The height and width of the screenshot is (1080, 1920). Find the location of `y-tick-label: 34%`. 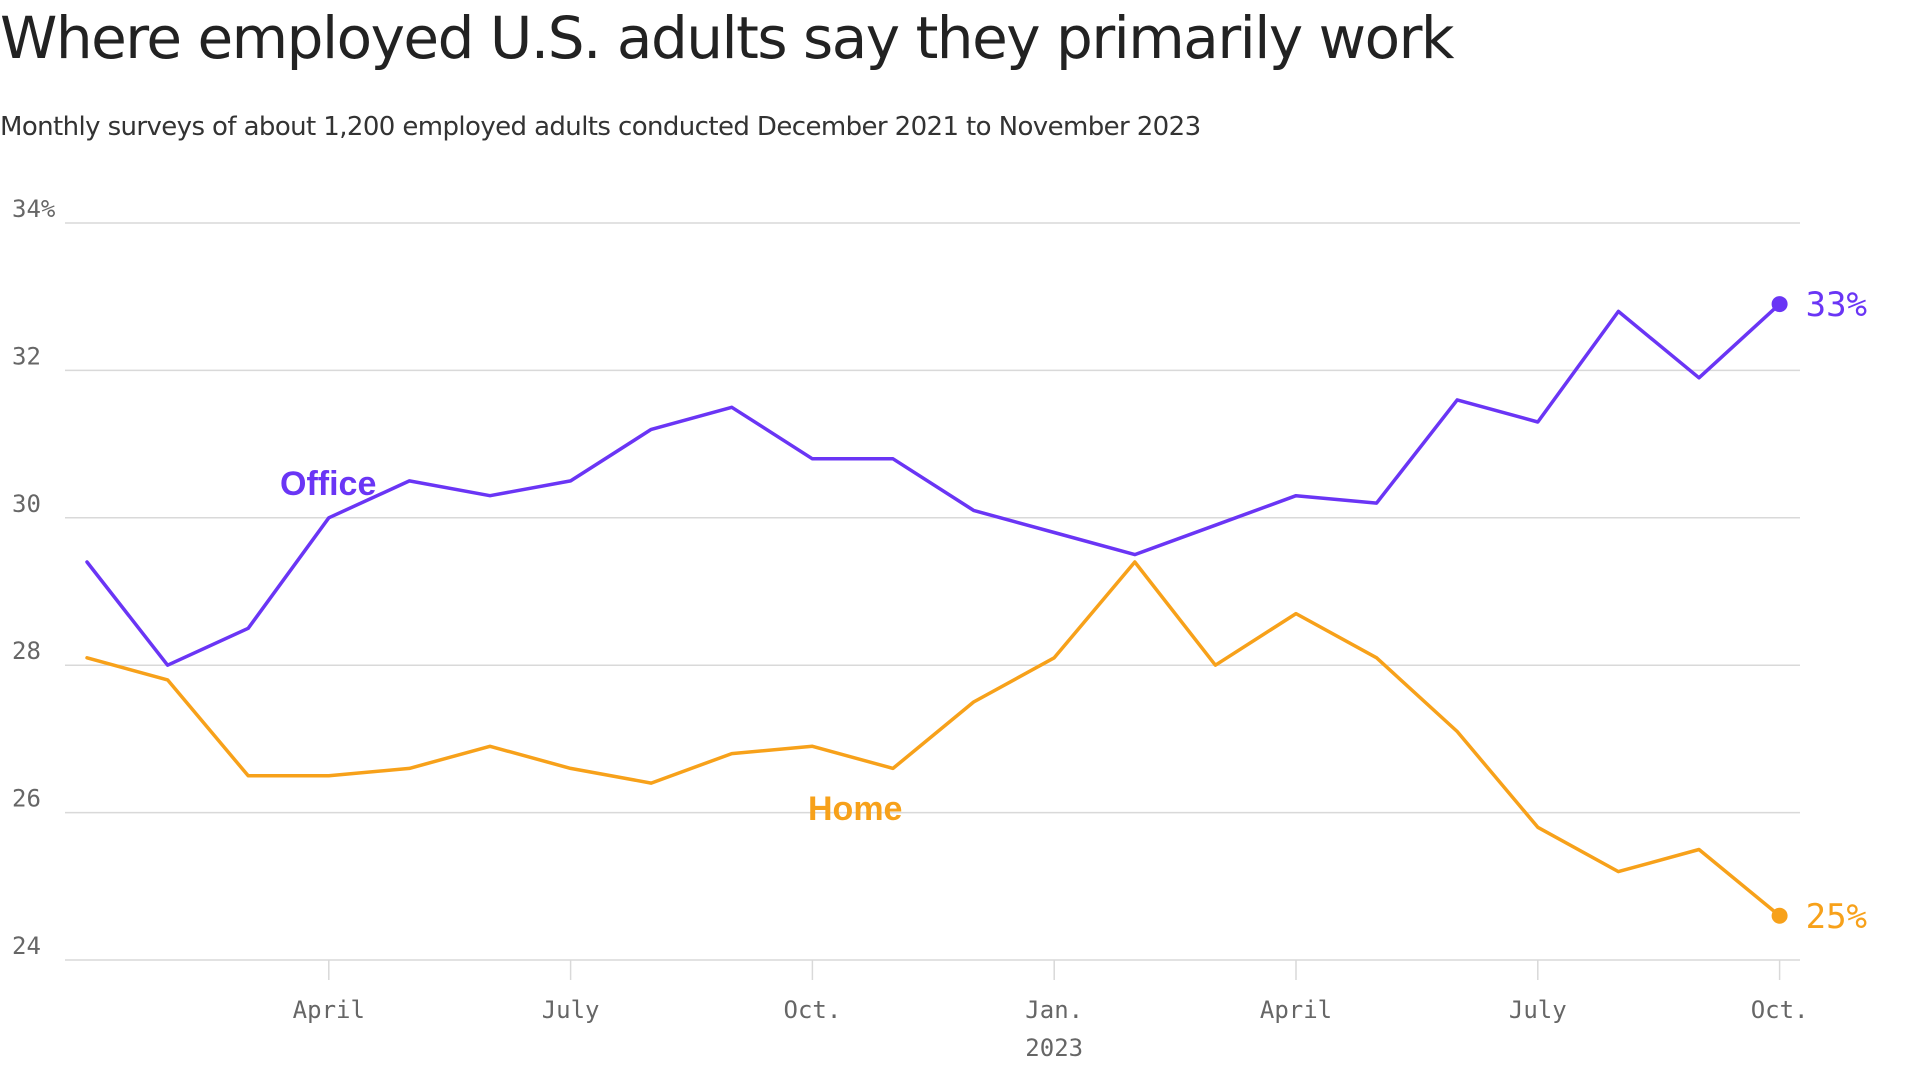

y-tick-label: 34% is located at coordinates (34, 209).